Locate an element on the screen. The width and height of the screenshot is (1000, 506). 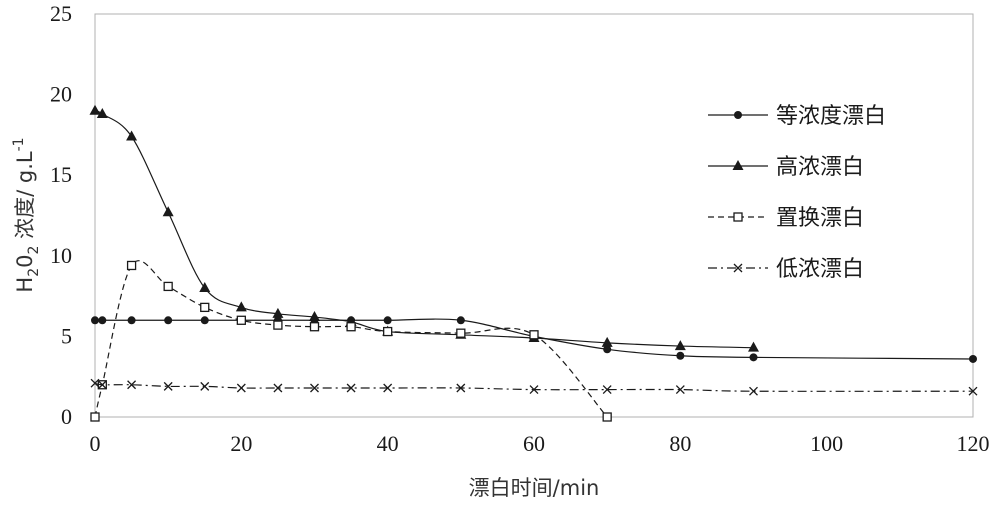
x-tick-label: 100 is located at coordinates (826, 443).